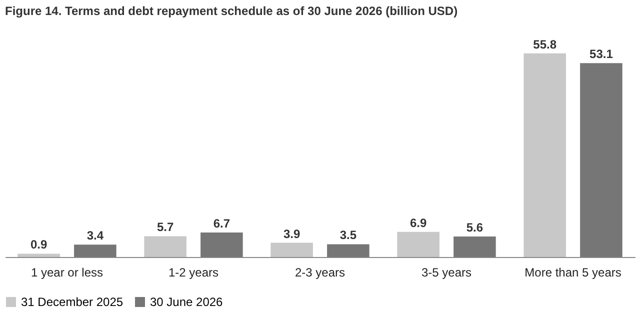  What do you see at coordinates (475, 227) in the screenshot?
I see `data-label: 5.6` at bounding box center [475, 227].